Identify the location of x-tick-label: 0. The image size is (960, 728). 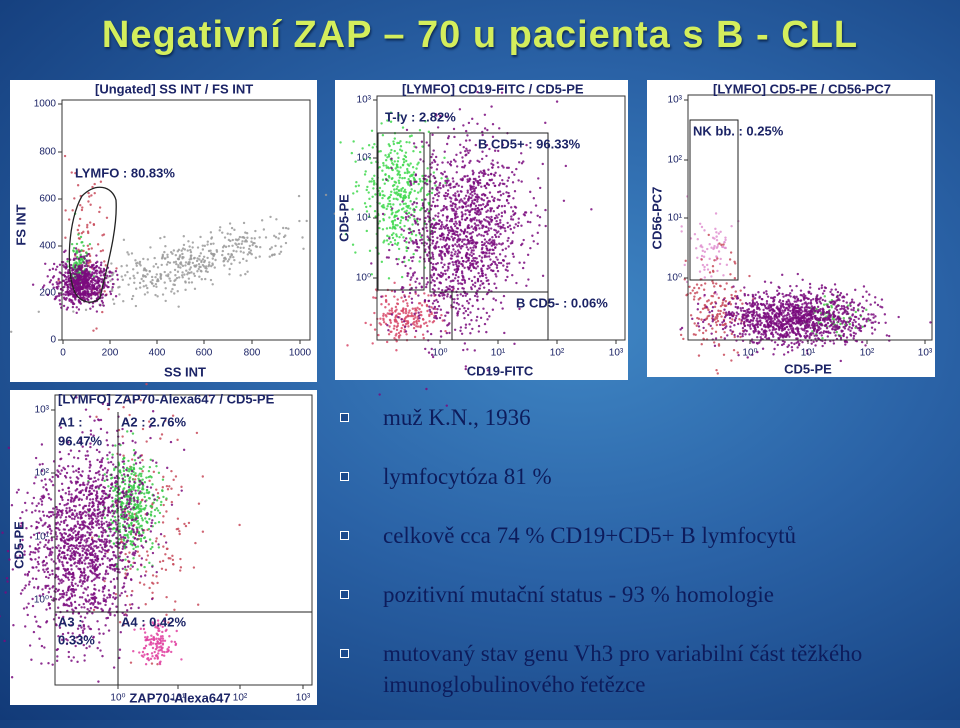
(63, 353).